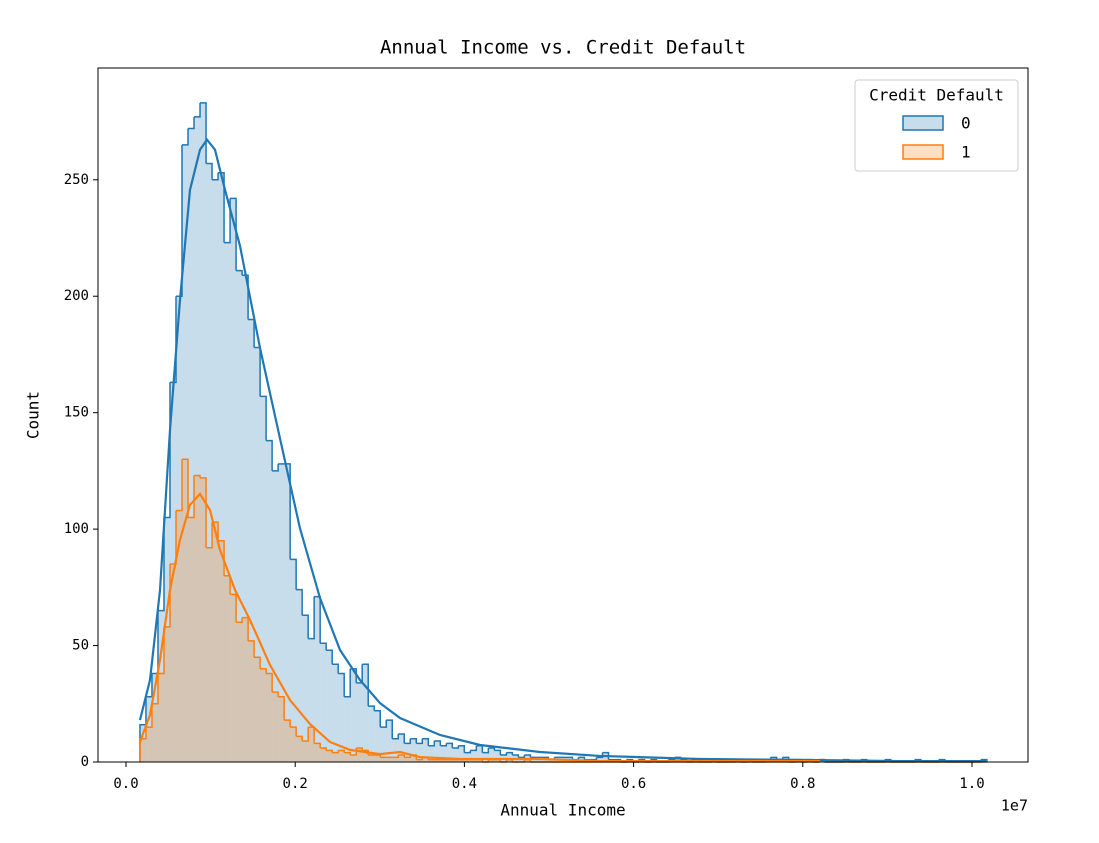 This screenshot has width=1099, height=843. What do you see at coordinates (80, 646) in the screenshot?
I see `y-tick-label: 50` at bounding box center [80, 646].